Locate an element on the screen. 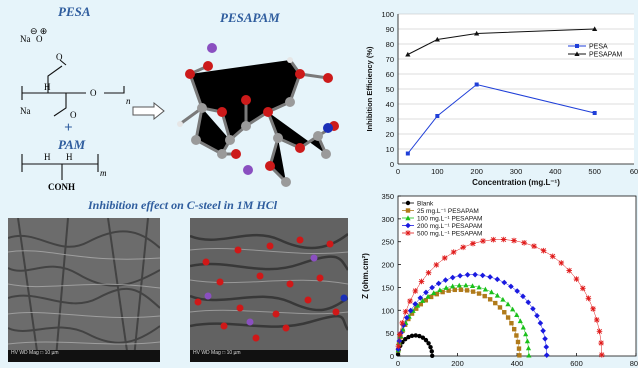  pam-label: PAM is located at coordinates (72, 144).